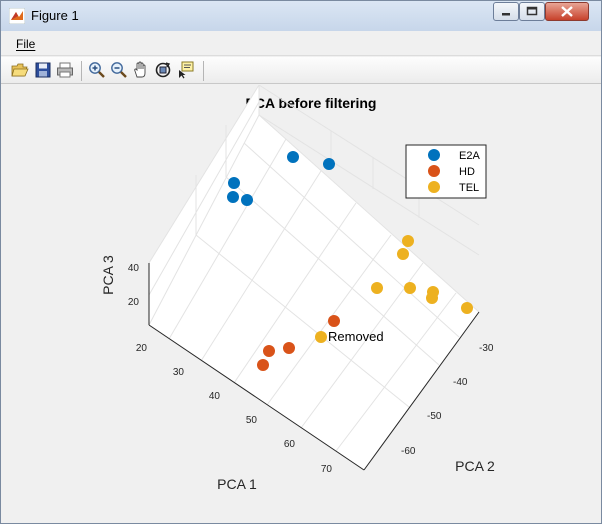 The width and height of the screenshot is (602, 524). I want to click on toolbar, so click(301, 70).